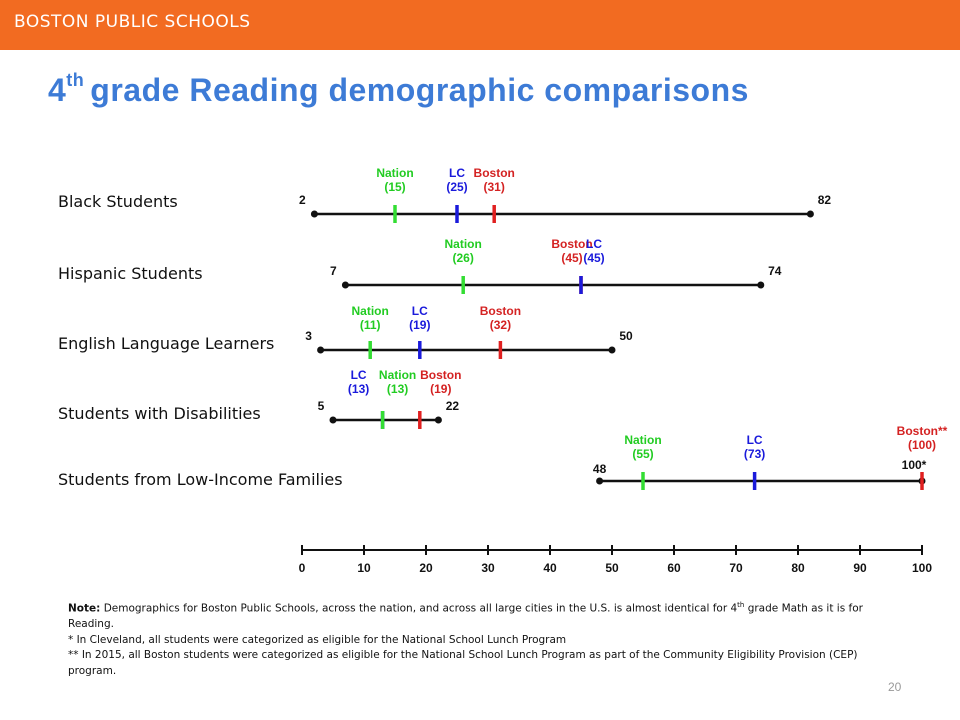 The height and width of the screenshot is (720, 960). Describe the element at coordinates (550, 568) in the screenshot. I see `x-tick-label: 40` at that location.